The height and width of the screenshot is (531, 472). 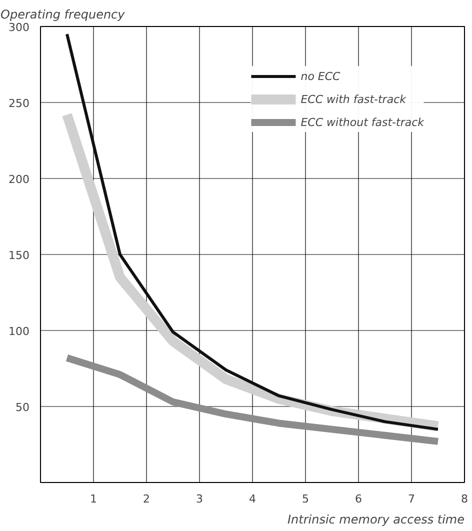 I want to click on x-tick-label: 4, so click(x=252, y=499).